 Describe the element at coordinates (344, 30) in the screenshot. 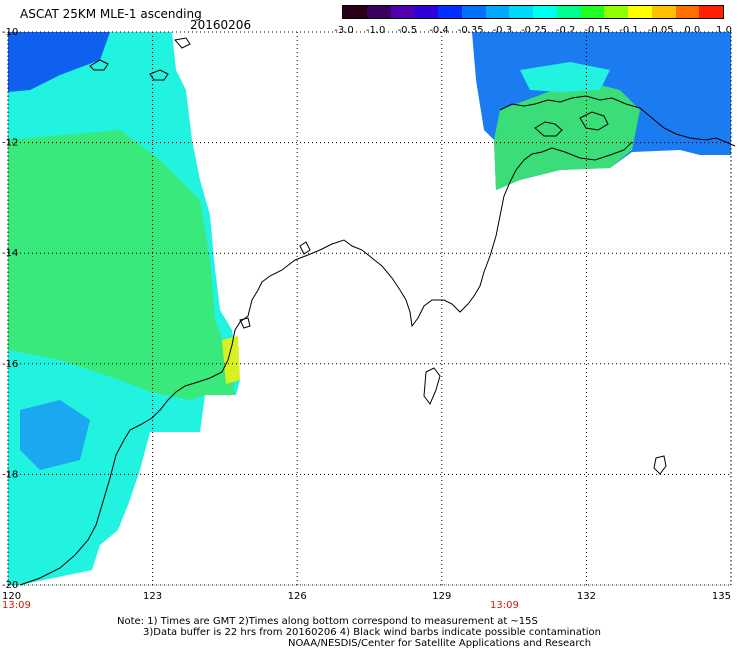

I see `colorbar-label: -3.0` at that location.